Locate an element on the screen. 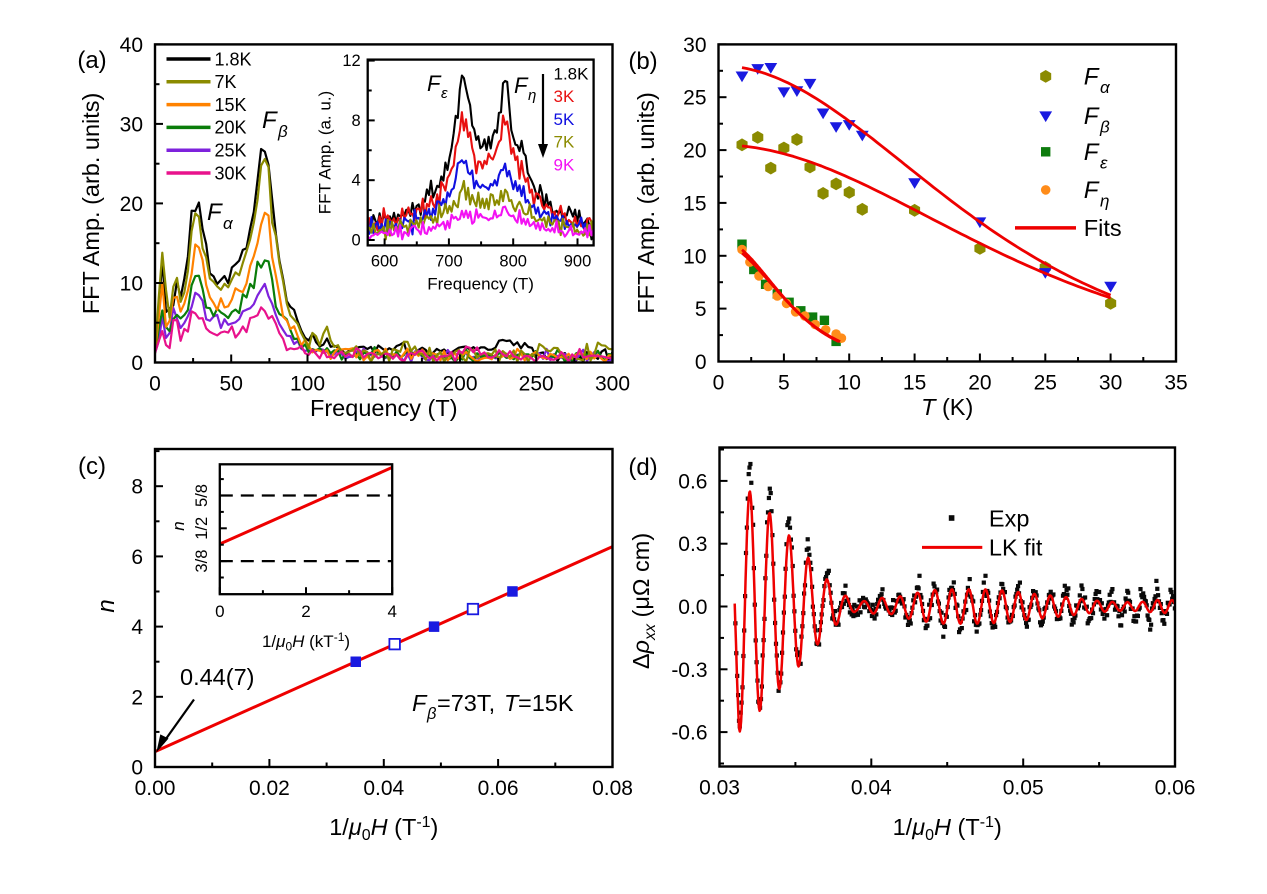  svg-text: T is located at coordinates (512, 703).